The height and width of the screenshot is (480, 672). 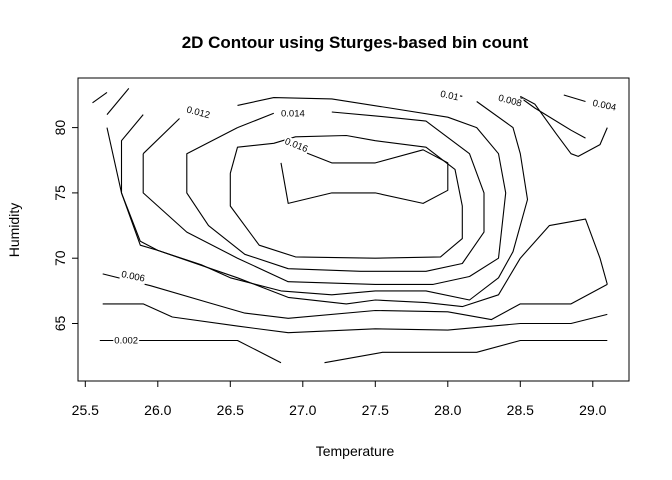 I want to click on contour-line-0.01-4-0, so click(x=100, y=97).